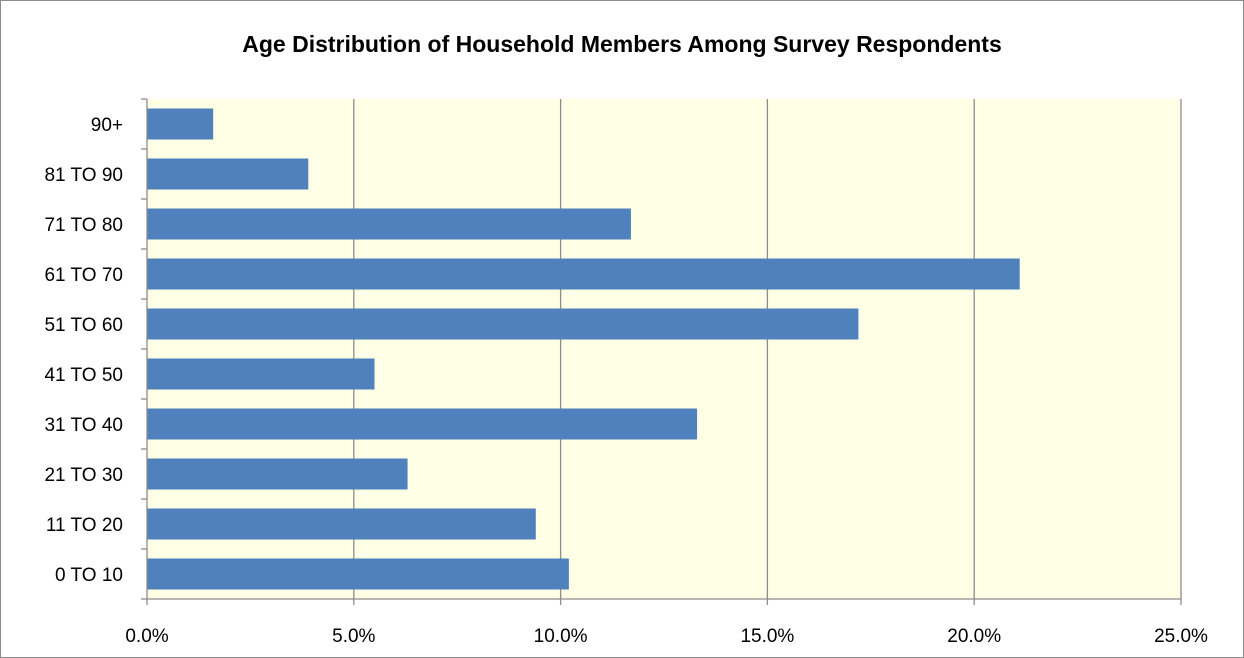  Describe the element at coordinates (1181, 636) in the screenshot. I see `x-tick-label: 25.0%` at that location.